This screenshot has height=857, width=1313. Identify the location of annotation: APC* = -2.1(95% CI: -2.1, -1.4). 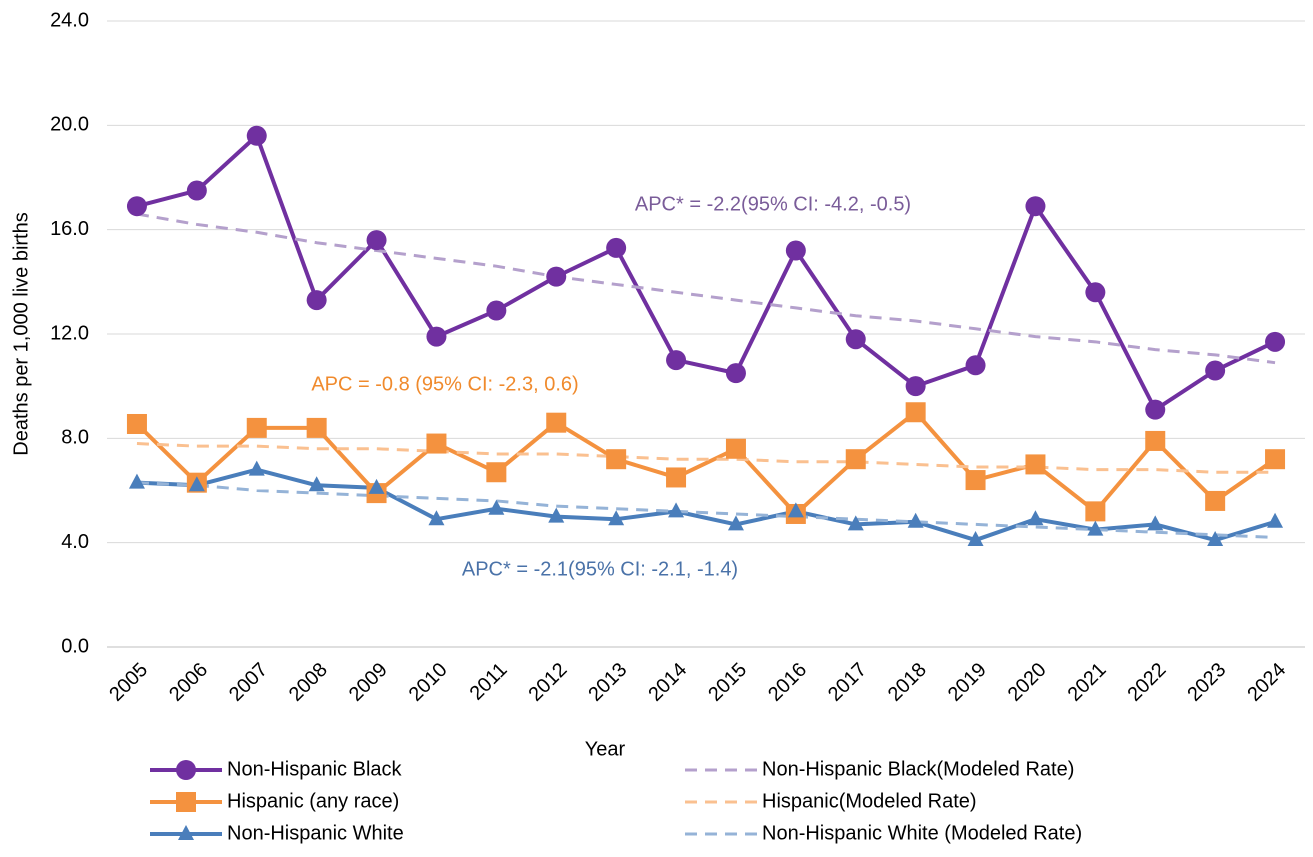
(600, 569).